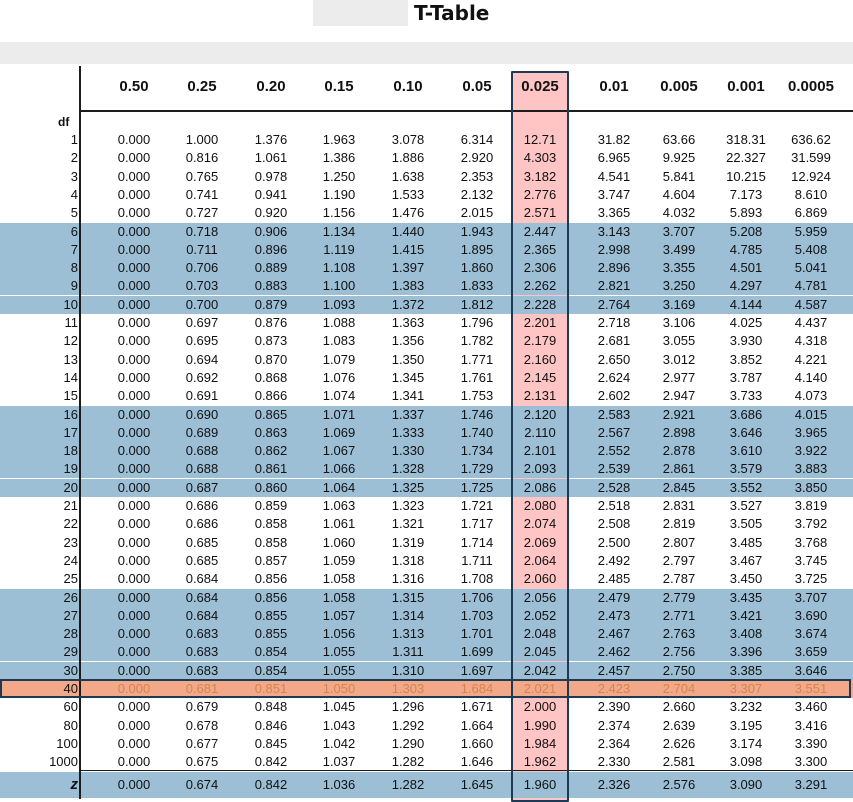  What do you see at coordinates (614, 213) in the screenshot?
I see `table-cell: 3.365` at bounding box center [614, 213].